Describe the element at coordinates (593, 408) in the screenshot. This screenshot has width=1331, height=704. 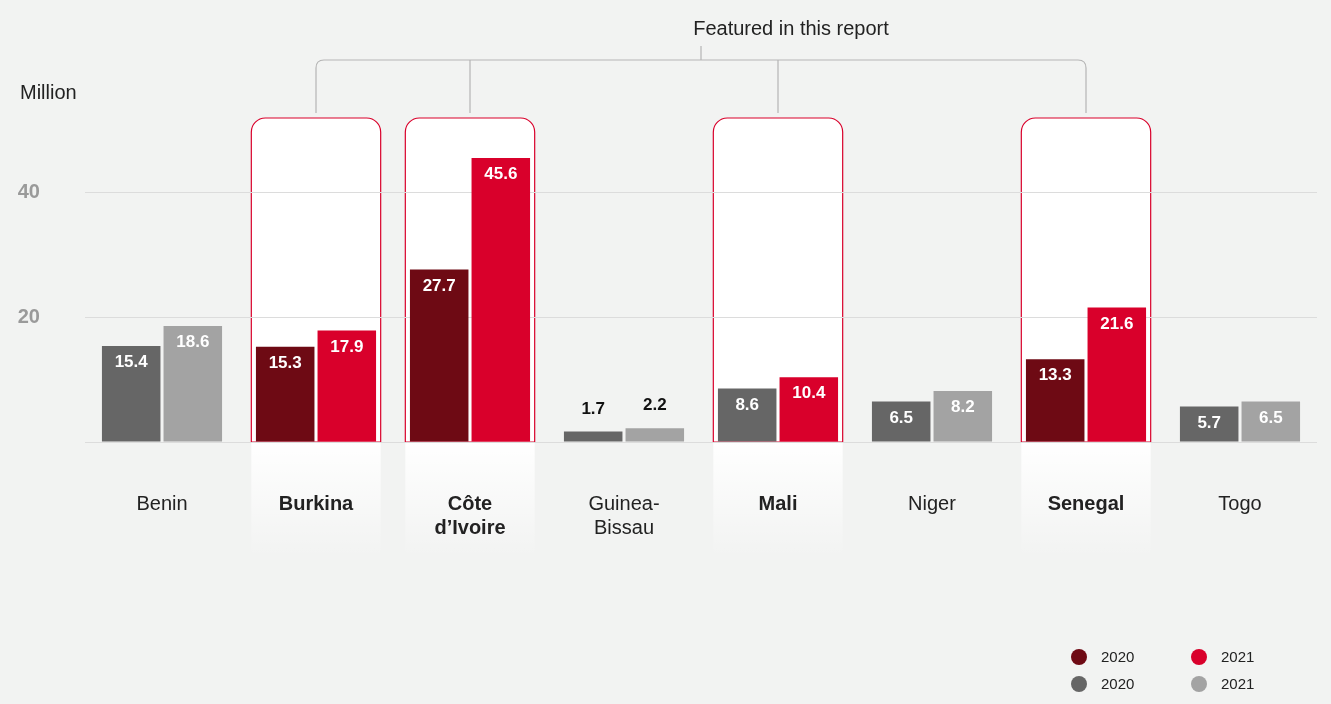
I see `data-label: 1.7` at that location.